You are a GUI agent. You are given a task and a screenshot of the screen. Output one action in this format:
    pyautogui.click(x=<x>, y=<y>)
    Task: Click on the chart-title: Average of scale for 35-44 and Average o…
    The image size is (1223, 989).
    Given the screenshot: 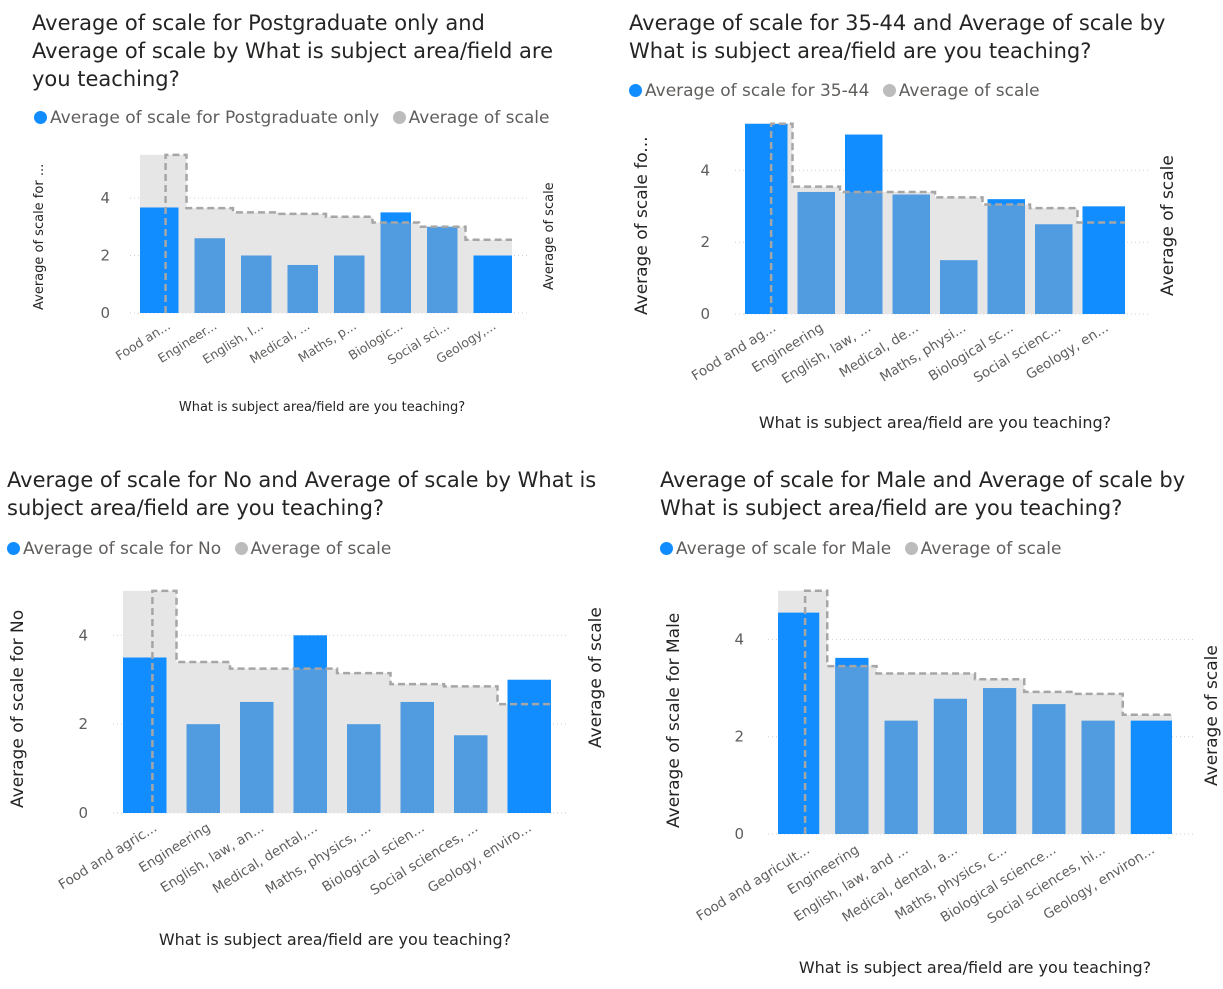 What is the action you would take?
    pyautogui.click(x=897, y=37)
    